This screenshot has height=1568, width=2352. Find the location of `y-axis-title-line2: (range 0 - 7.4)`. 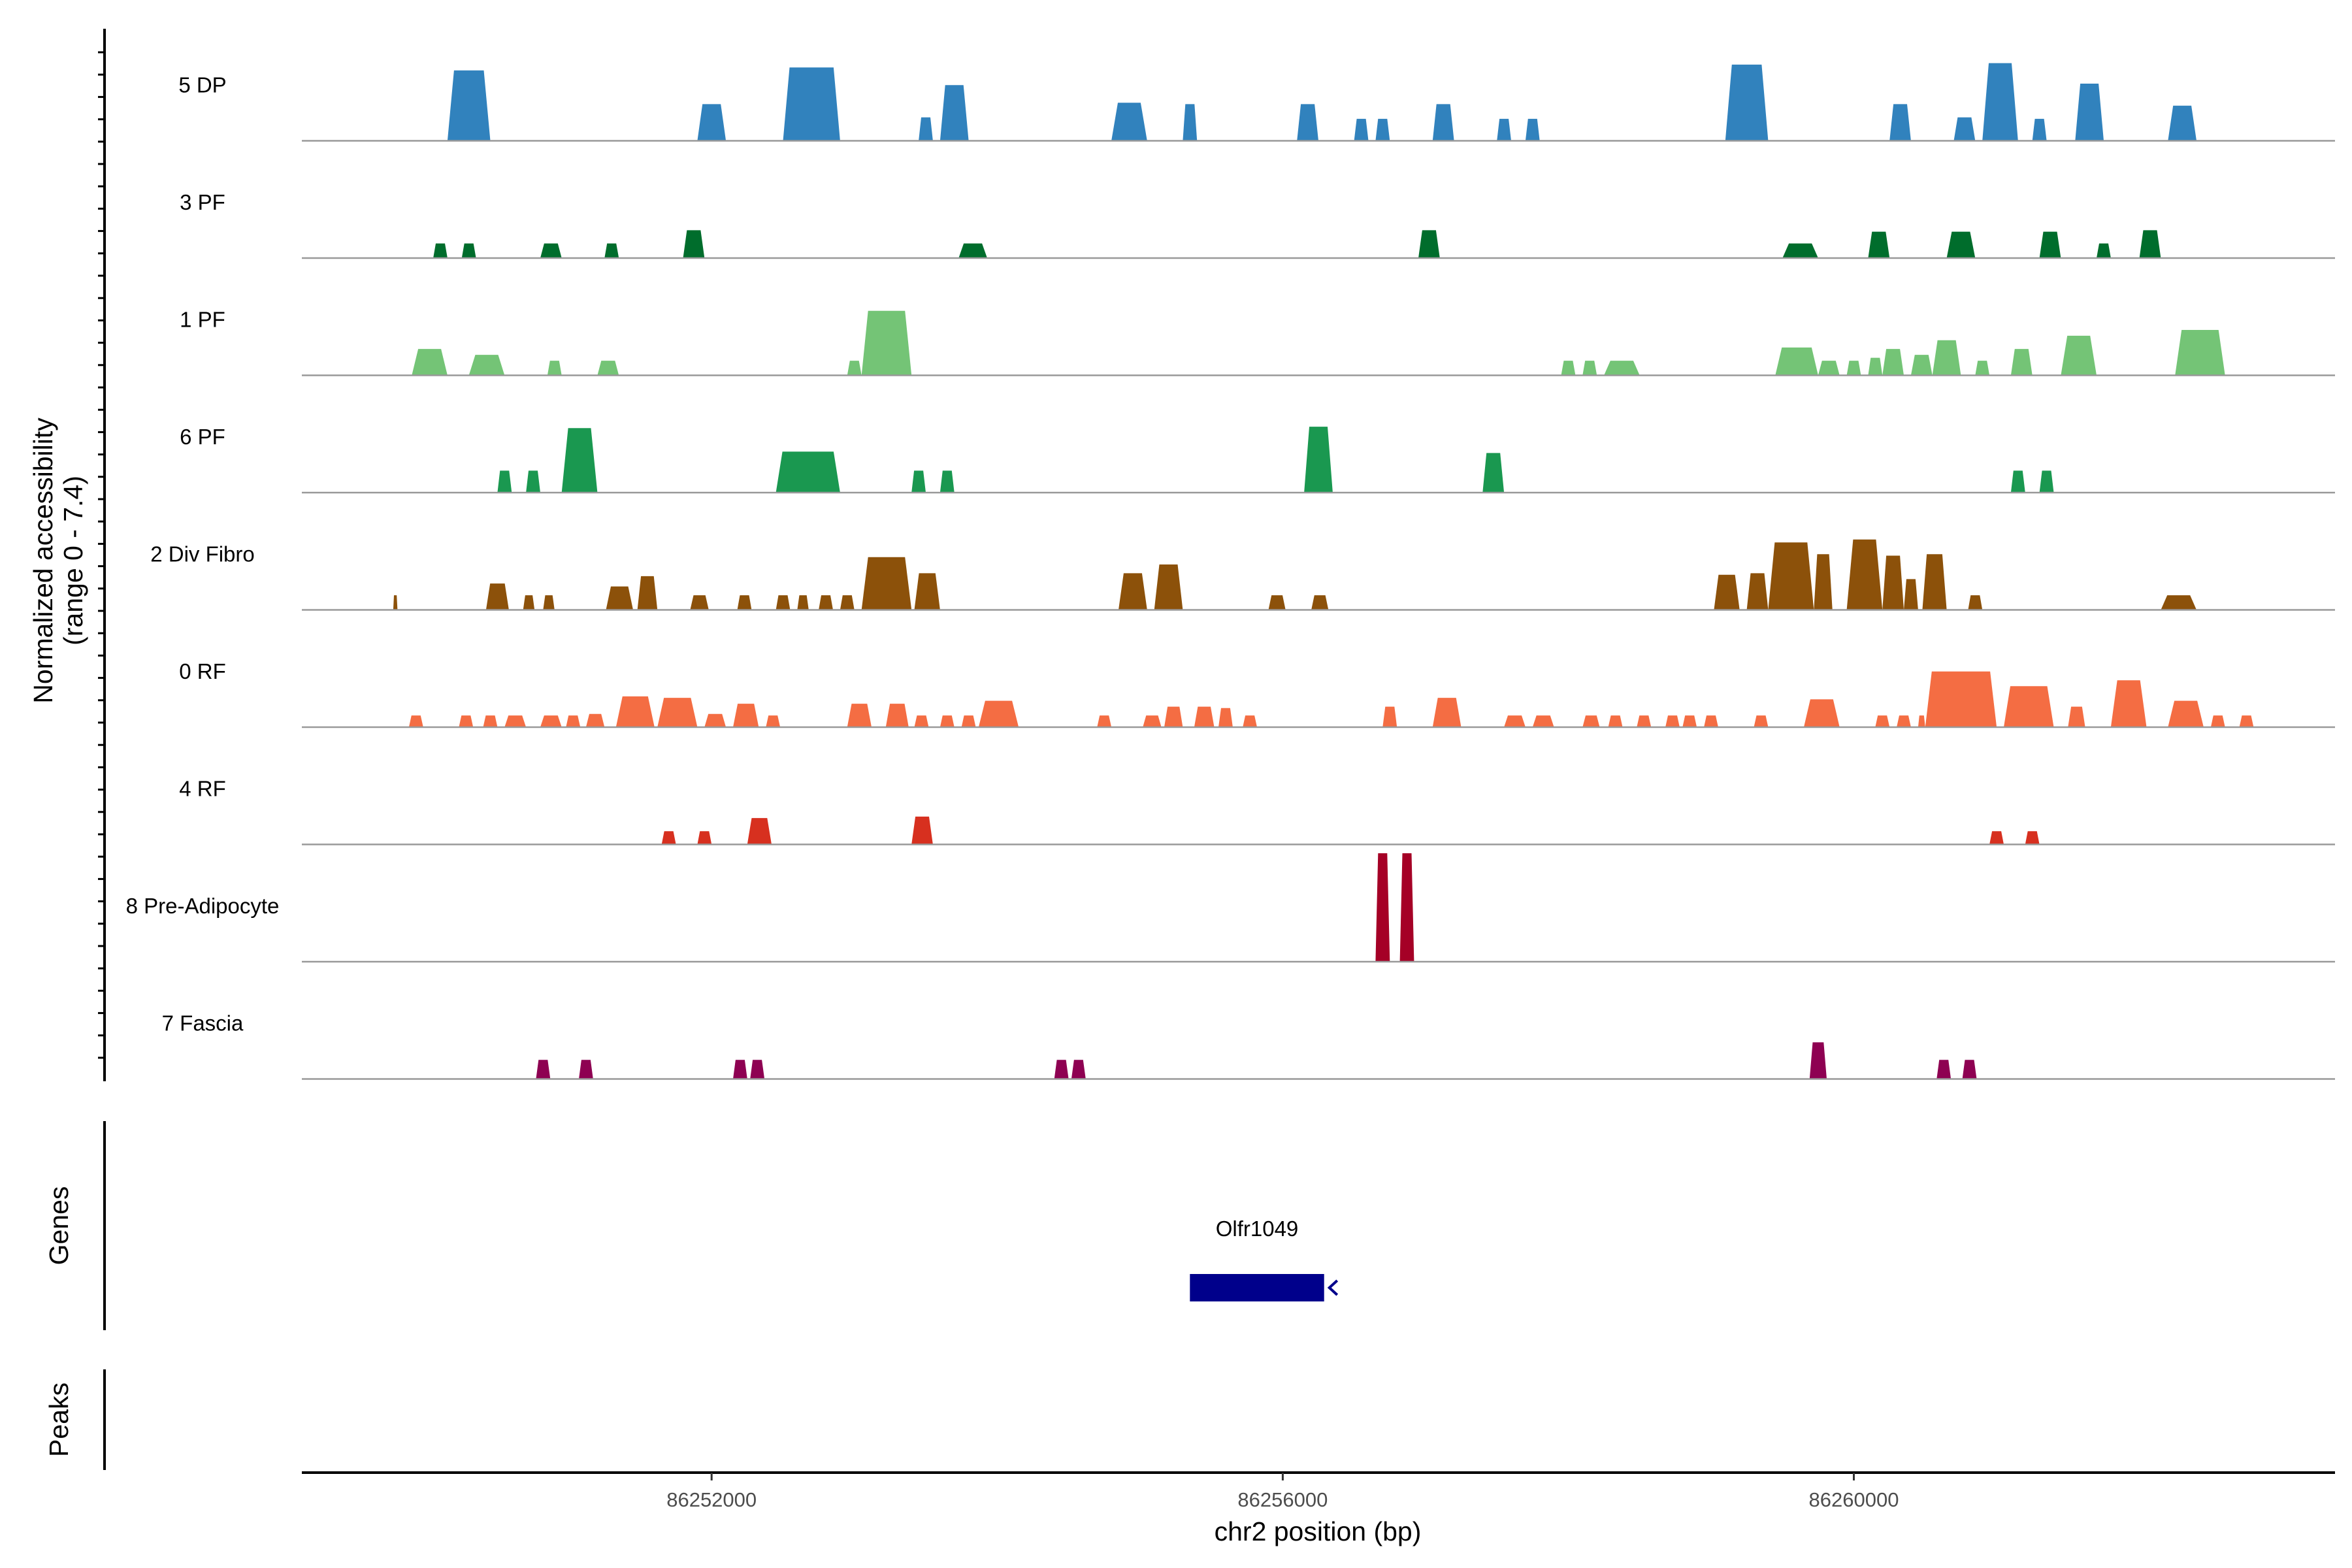

y-axis-title-line2: (range 0 - 7.4) is located at coordinates (73, 560).